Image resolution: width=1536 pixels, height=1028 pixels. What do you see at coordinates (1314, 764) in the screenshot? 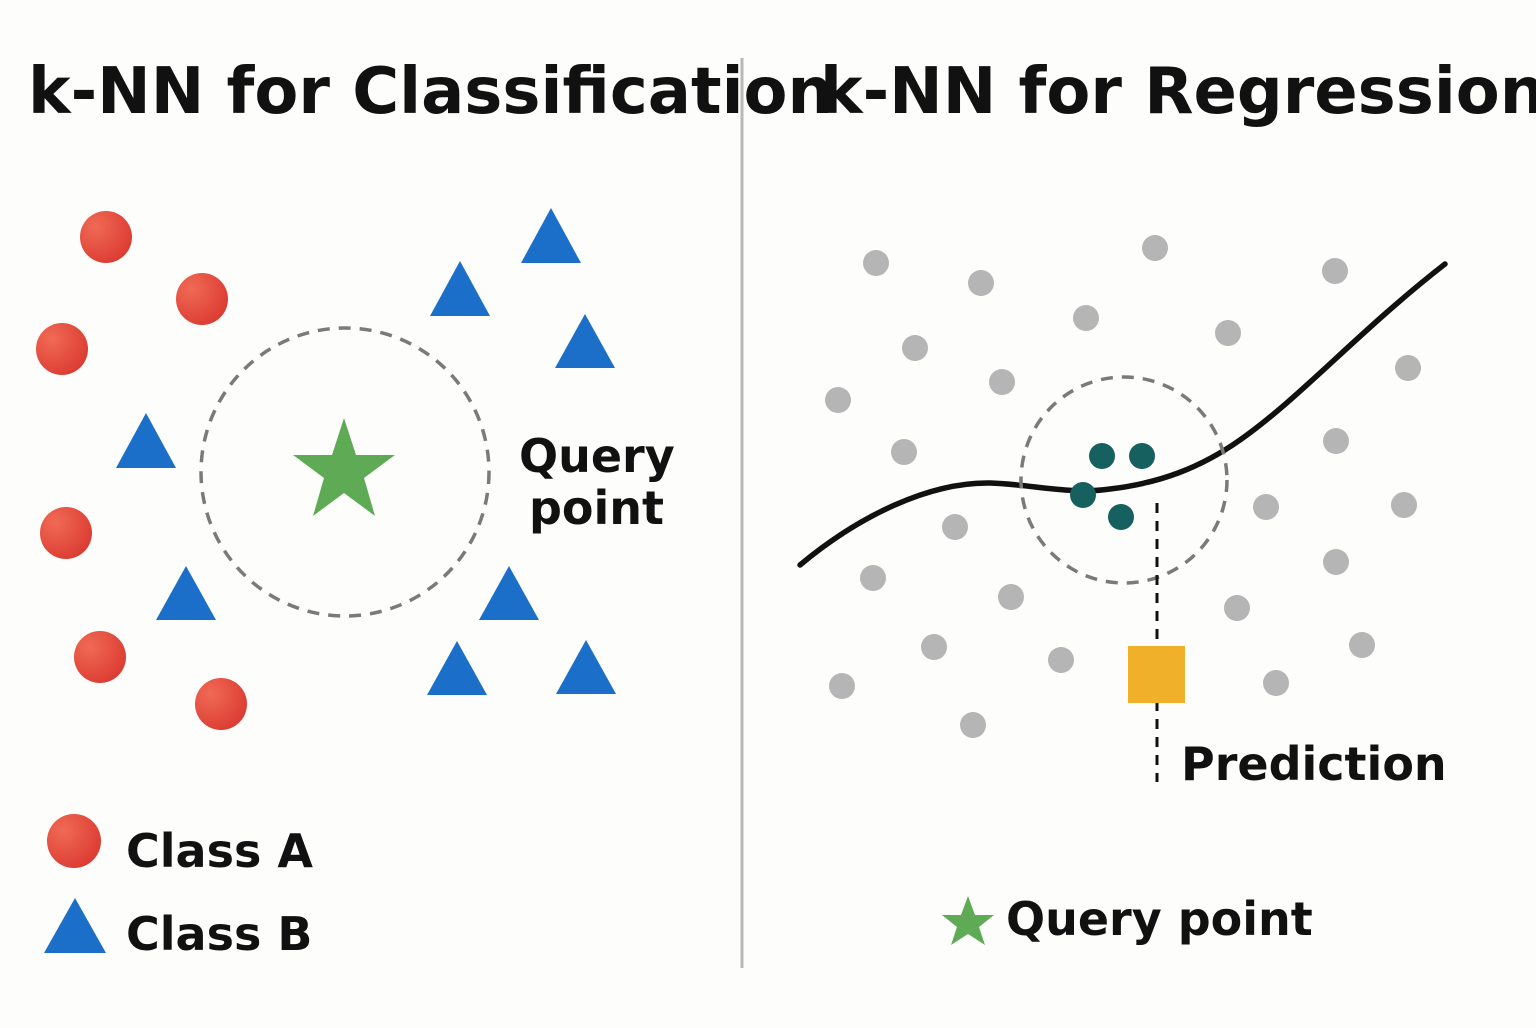
I see `prediction-label: Prediction` at bounding box center [1314, 764].